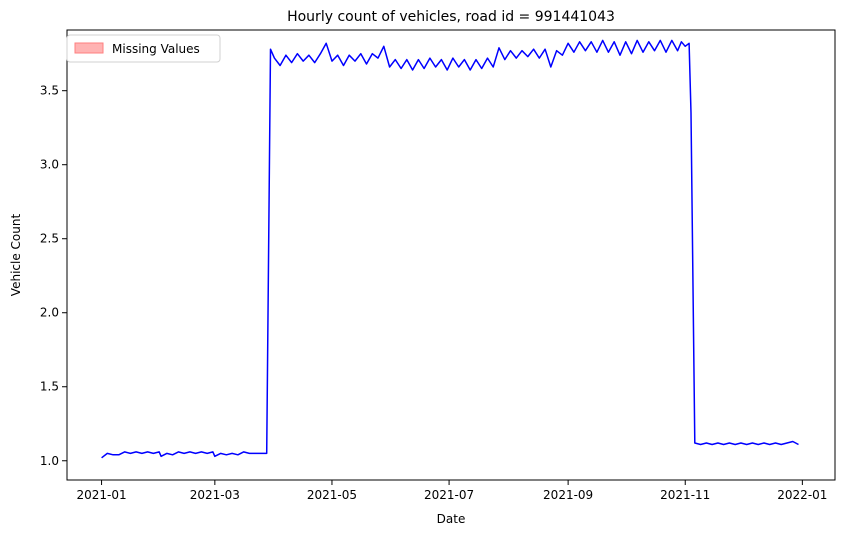 The image size is (846, 536). I want to click on y-tick-label: 1.0, so click(49, 461).